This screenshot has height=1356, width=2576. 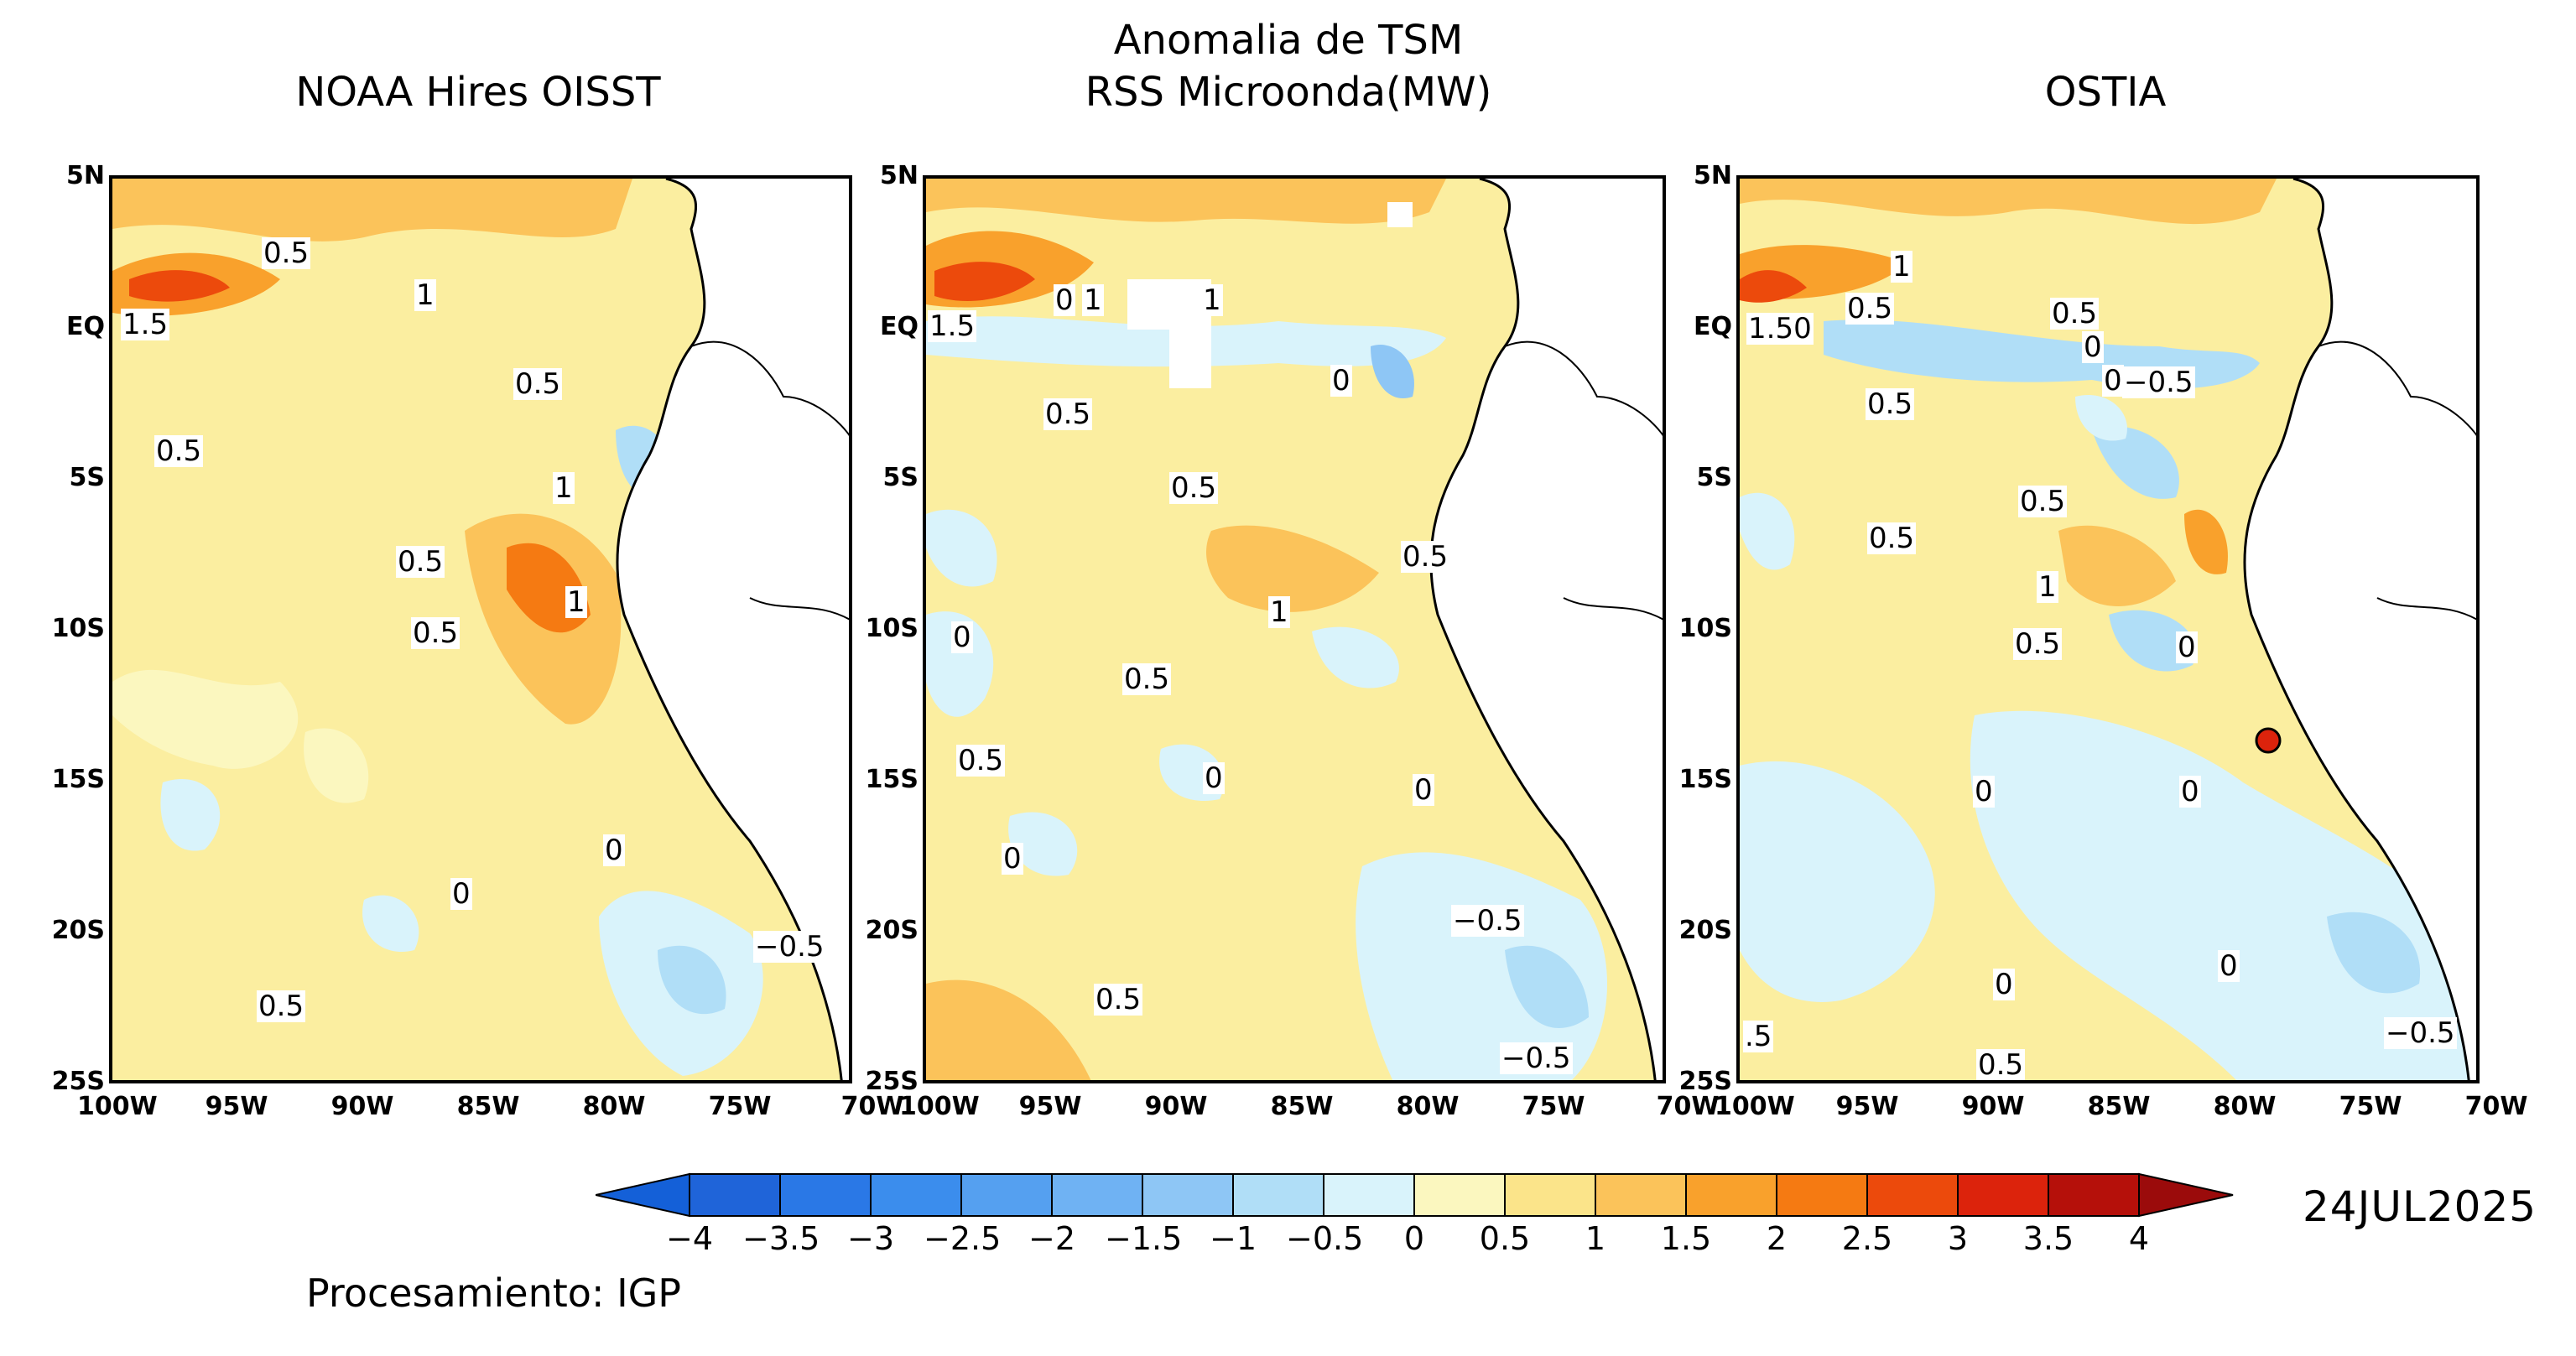 I want to click on colorbar-under-arrow, so click(x=643, y=1195).